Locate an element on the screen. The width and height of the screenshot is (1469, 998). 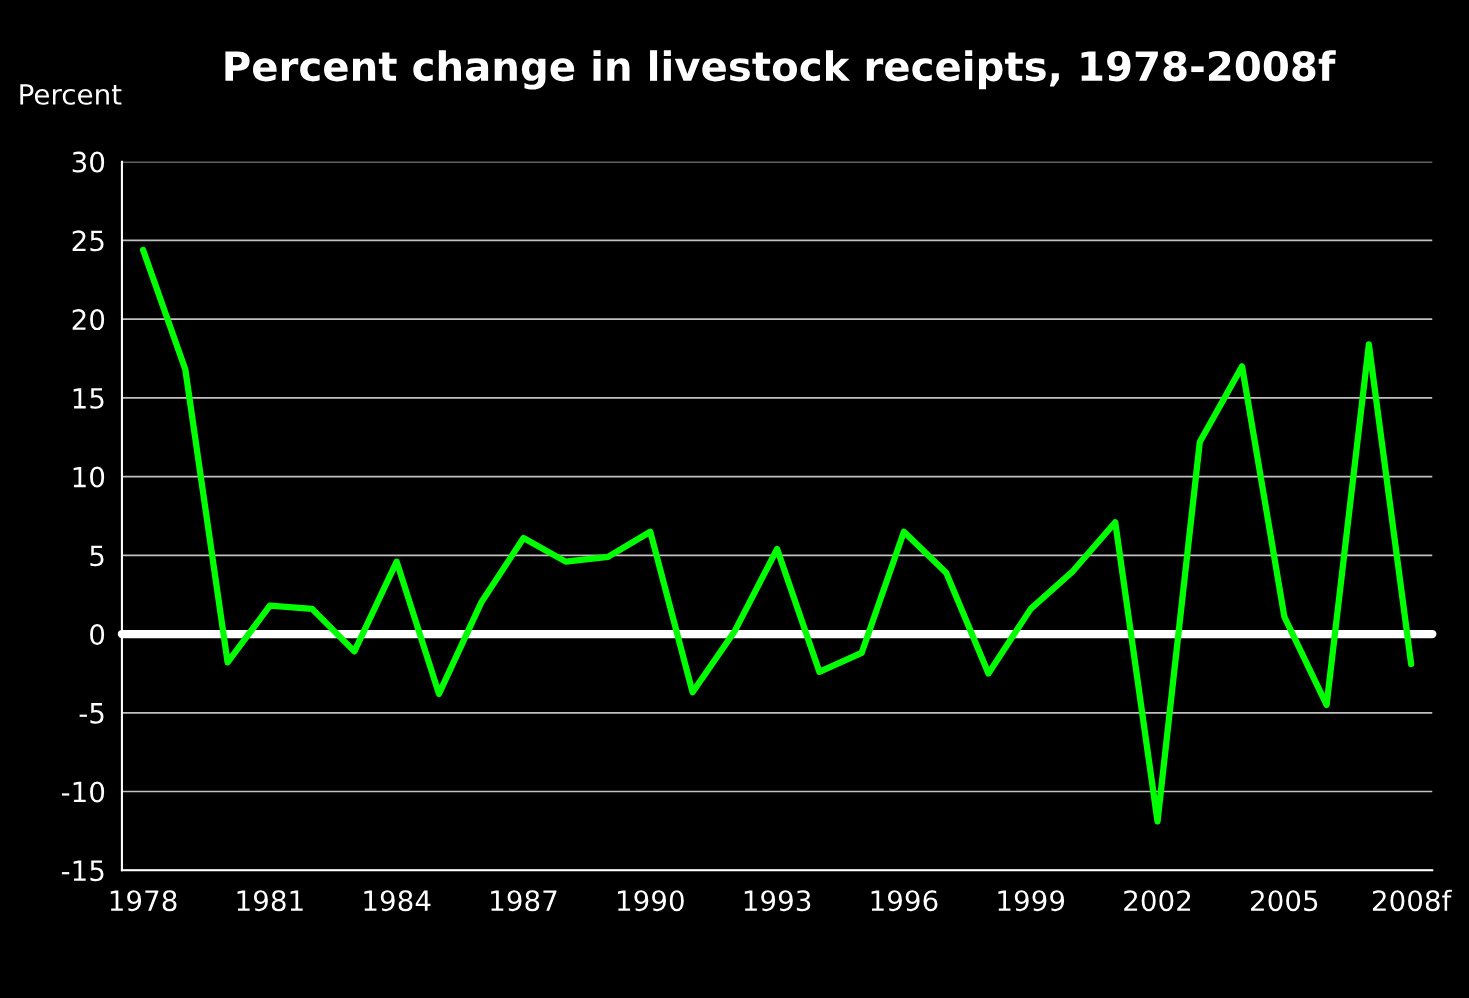
chart-title: Percent change in livestock receipts, 1978-2008f is located at coordinates (780, 70).